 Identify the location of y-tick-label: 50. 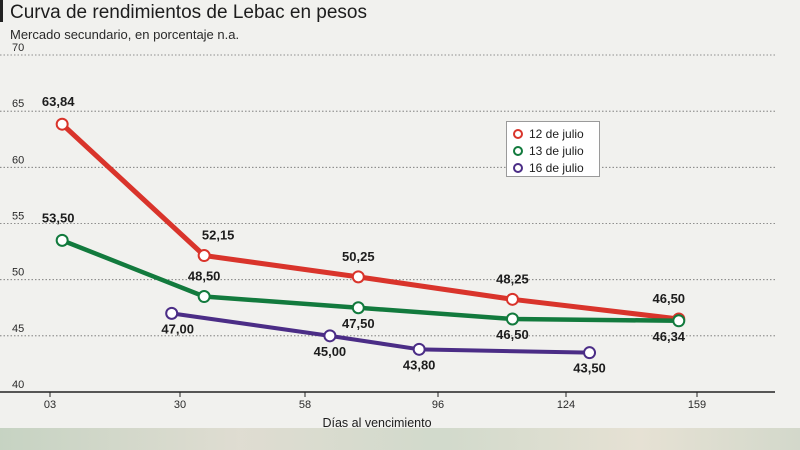
(18, 273).